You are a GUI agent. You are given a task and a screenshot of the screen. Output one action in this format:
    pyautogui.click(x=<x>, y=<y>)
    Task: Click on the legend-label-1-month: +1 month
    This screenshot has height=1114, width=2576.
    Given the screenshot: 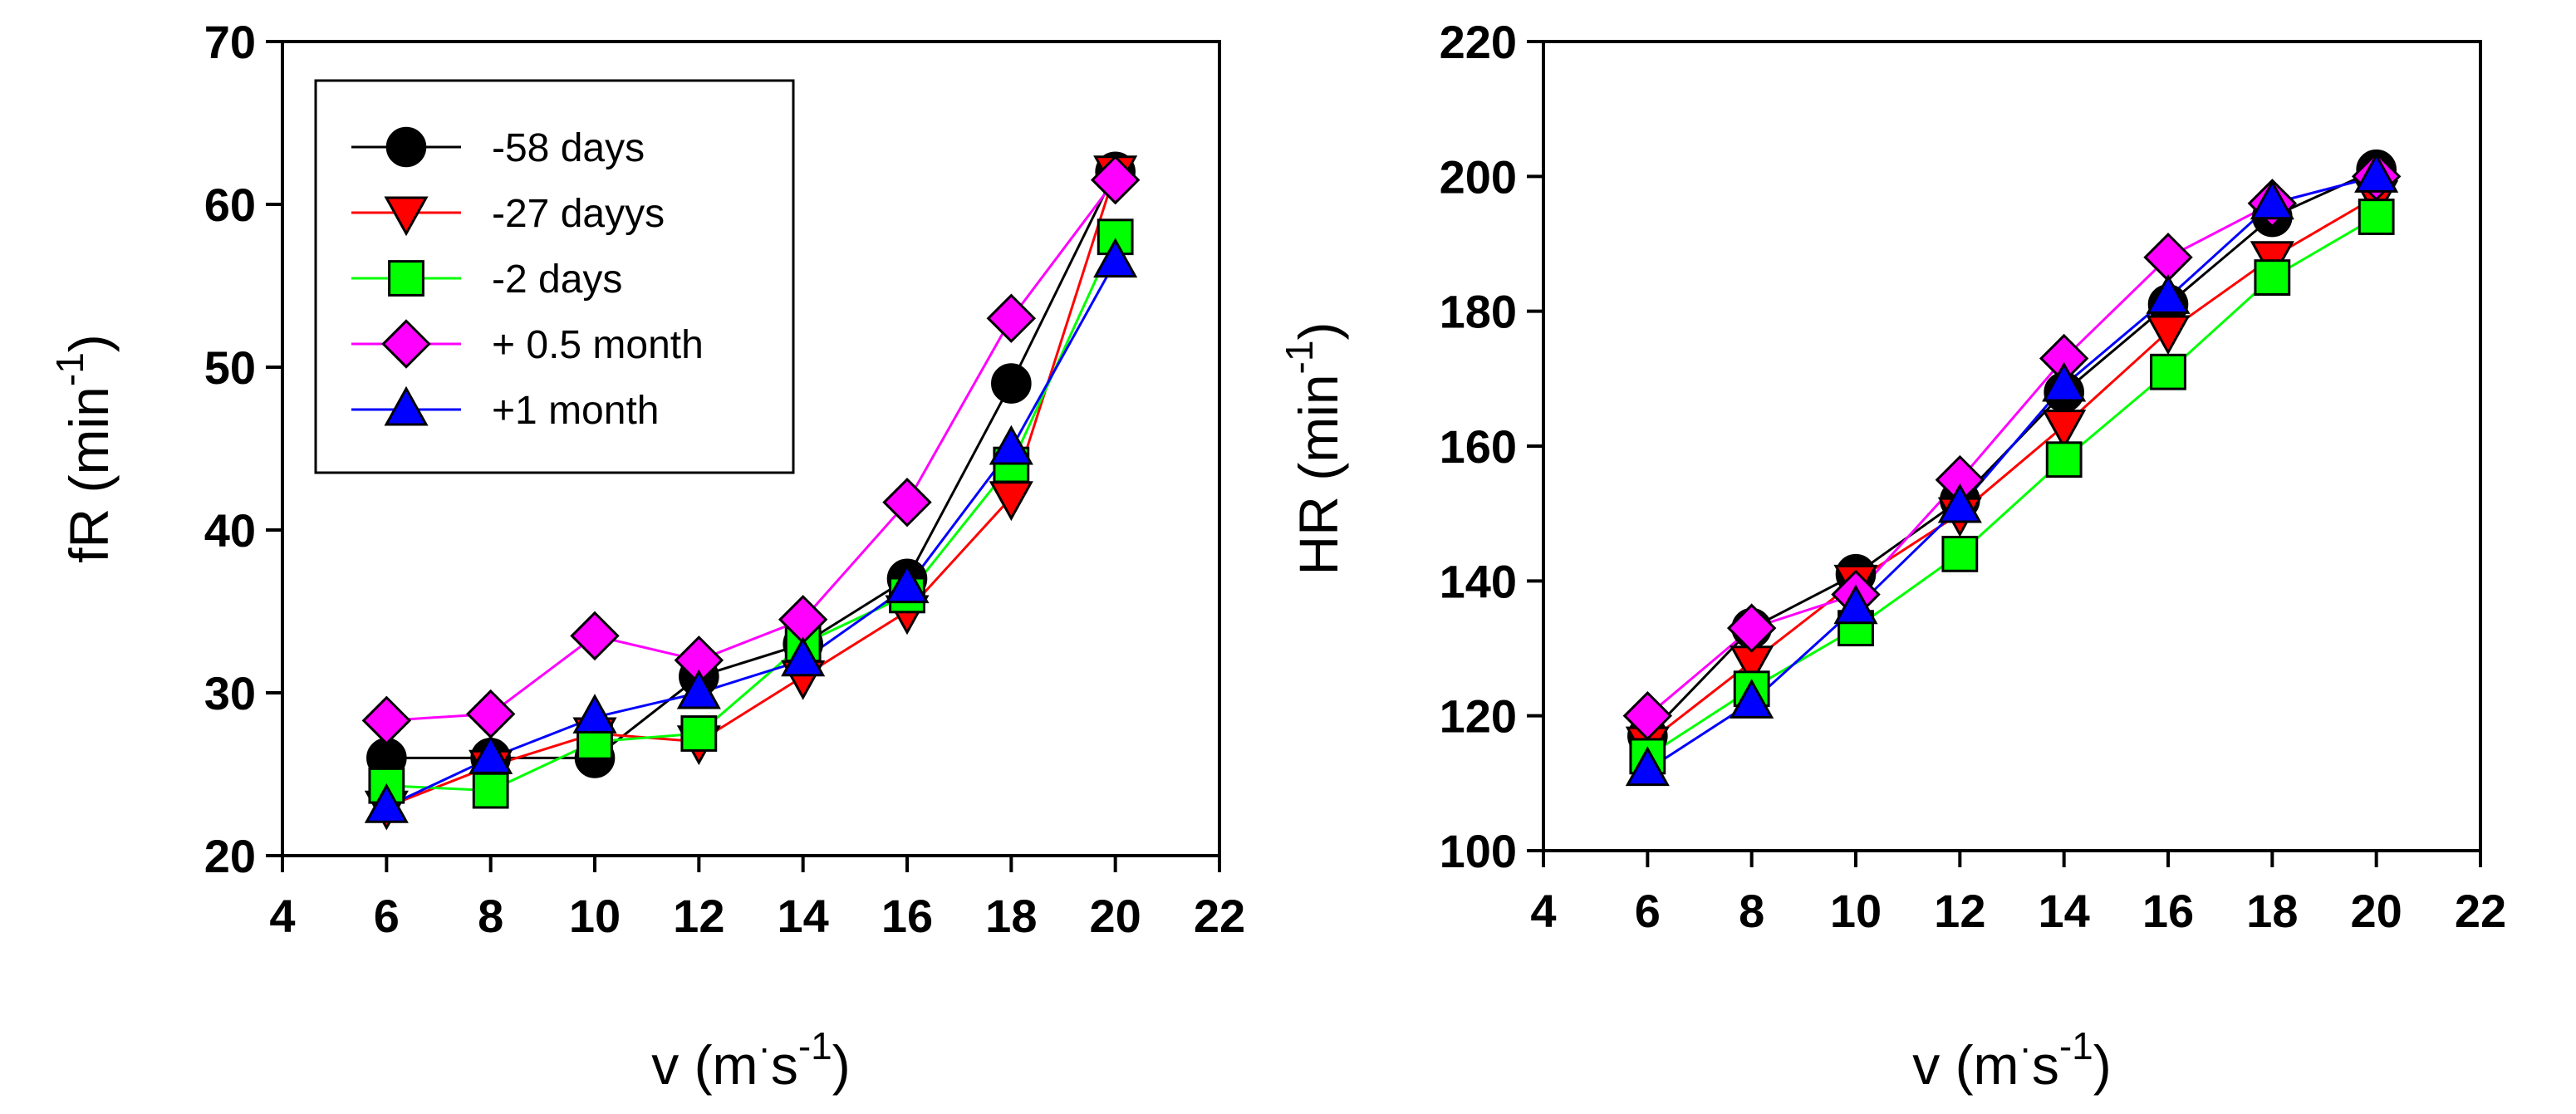 What is the action you would take?
    pyautogui.click(x=575, y=411)
    